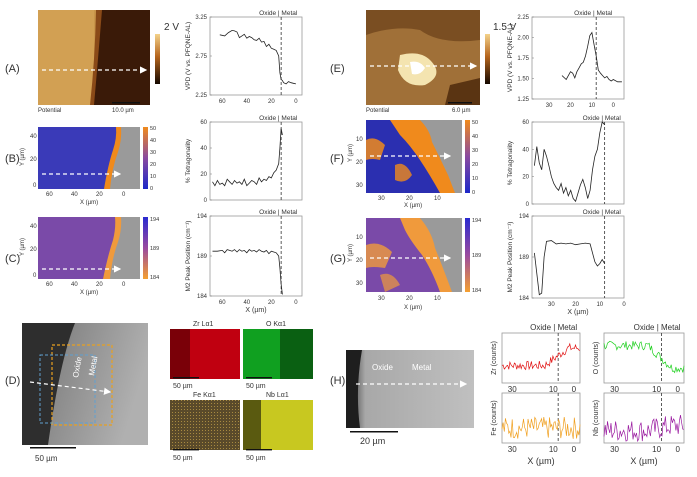 This screenshot has height=477, width=697. I want to click on panel-d-sem-label-oxide: Oxide, so click(77, 367).